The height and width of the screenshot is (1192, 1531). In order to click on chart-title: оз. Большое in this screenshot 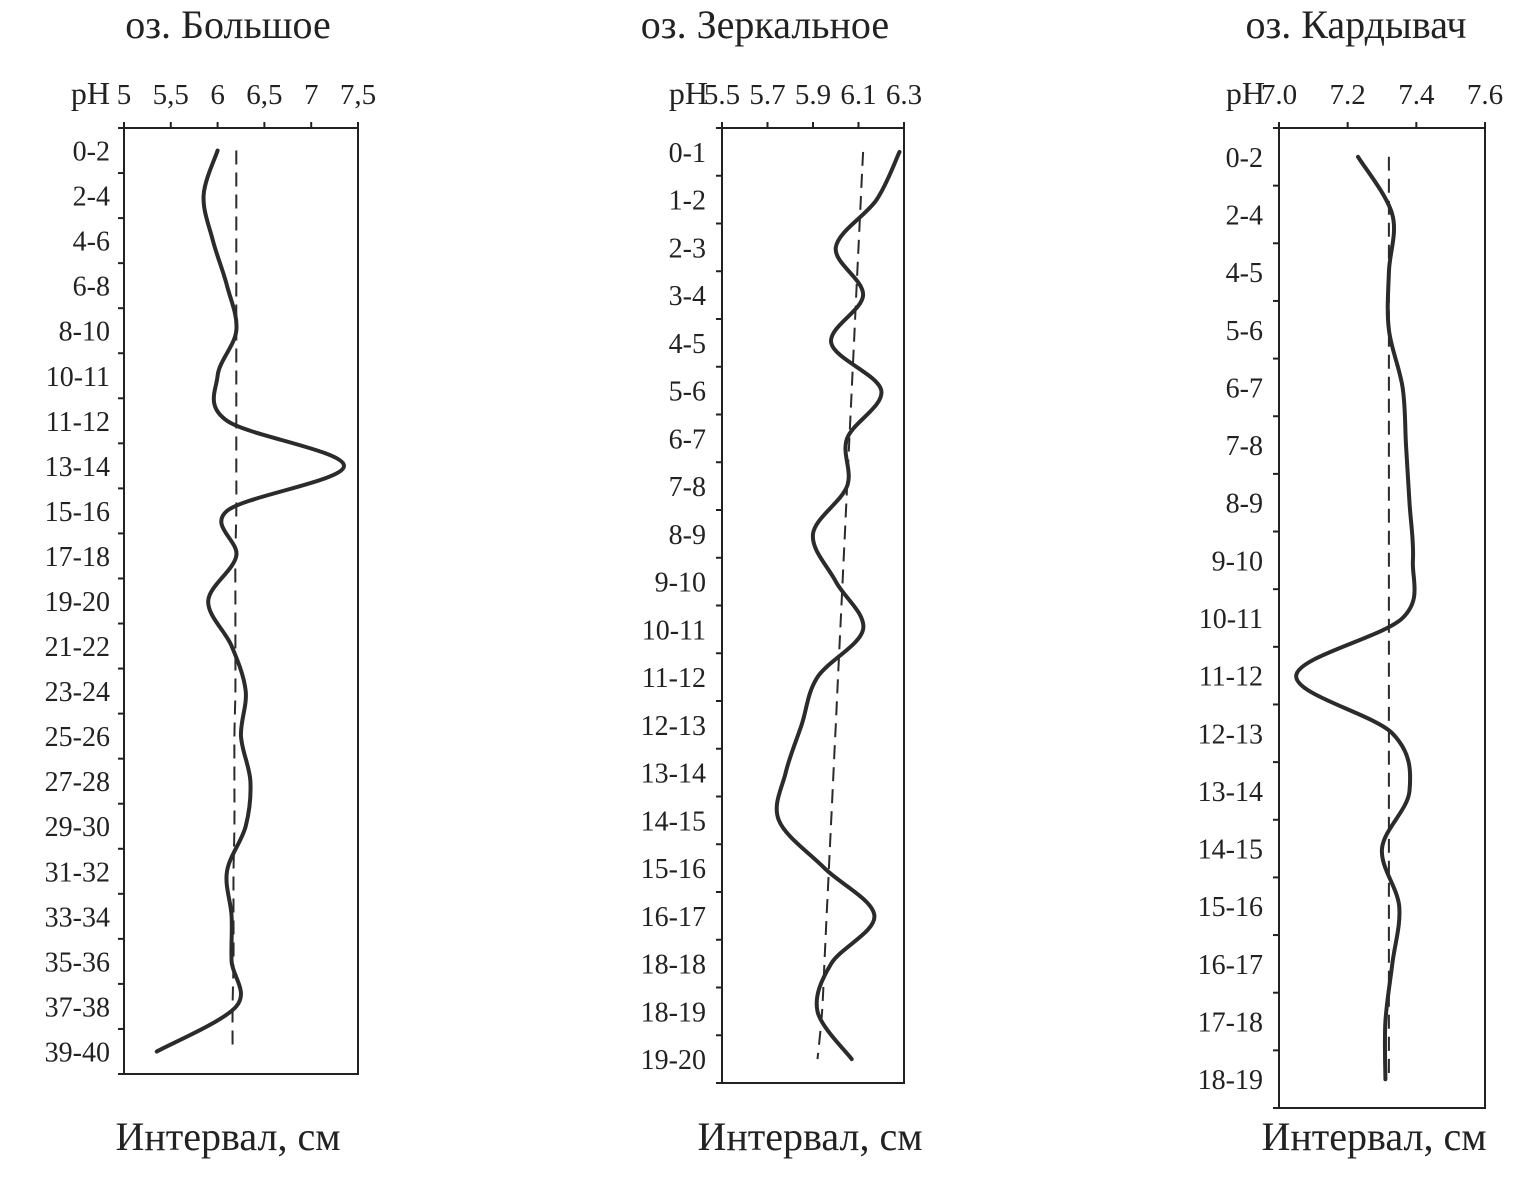, I will do `click(228, 24)`.